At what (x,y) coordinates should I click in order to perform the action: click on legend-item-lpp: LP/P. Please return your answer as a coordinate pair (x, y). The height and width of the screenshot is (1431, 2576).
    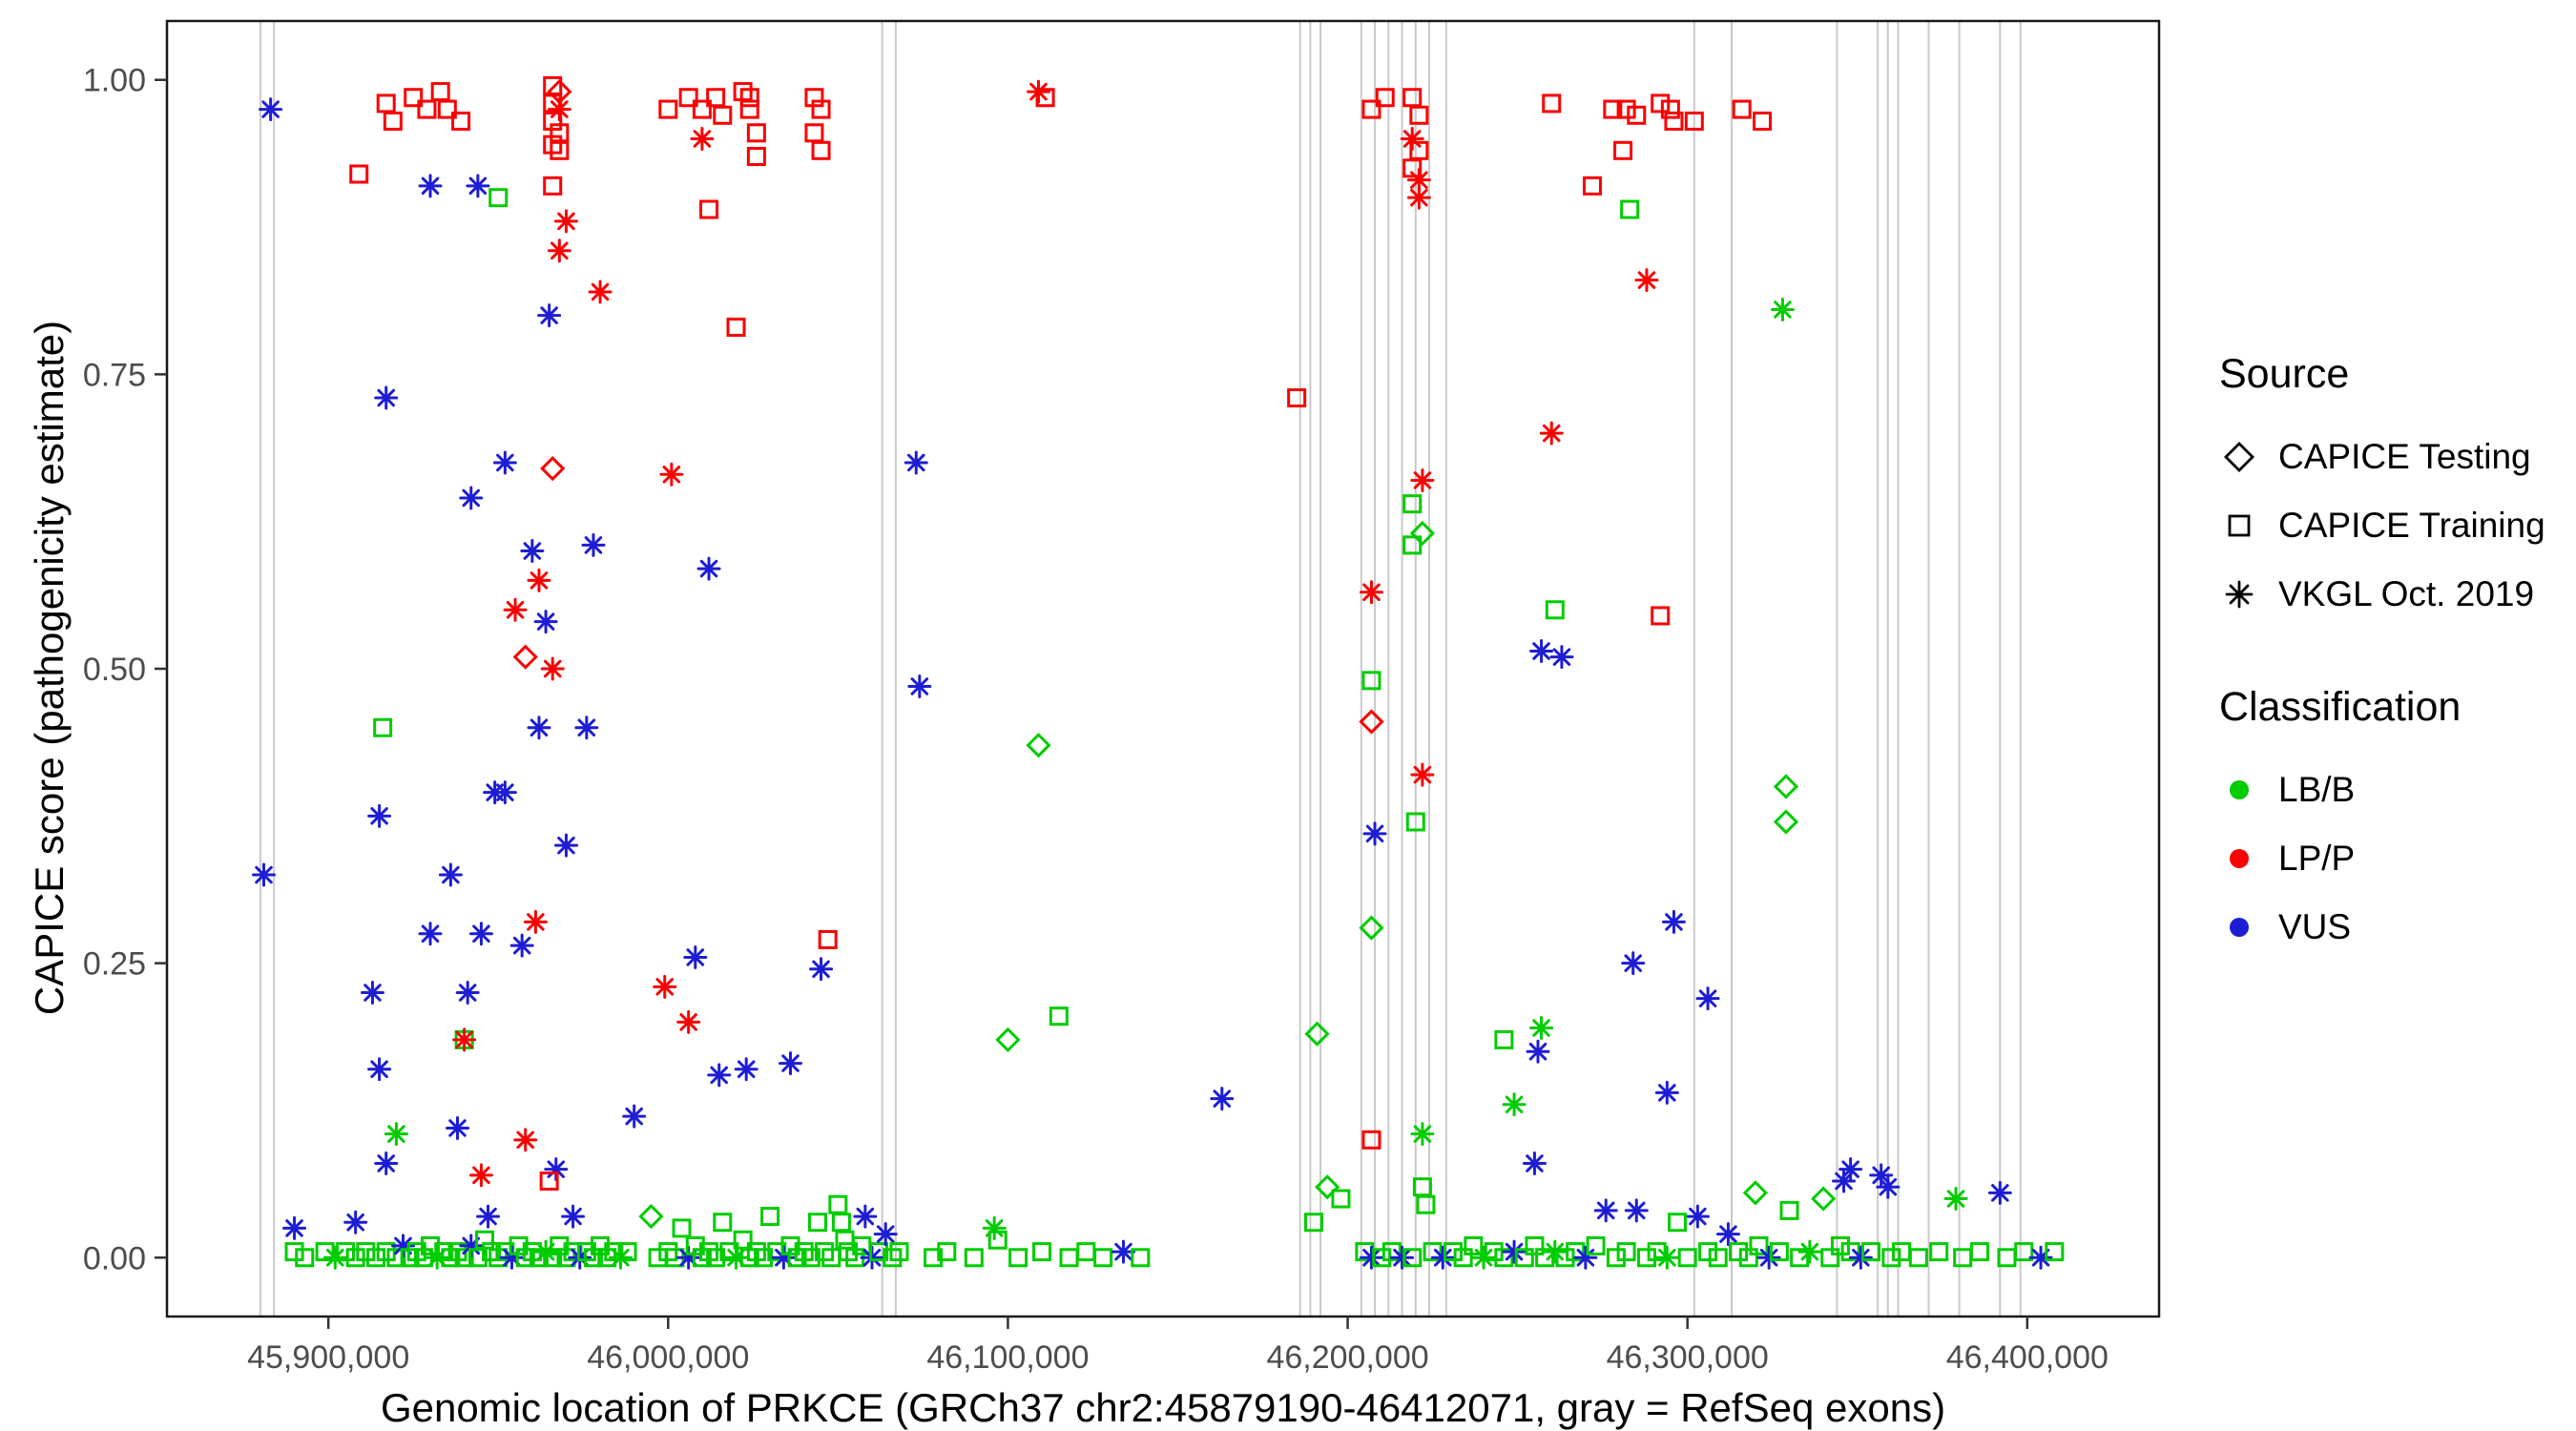
    Looking at the image, I should click on (2382, 859).